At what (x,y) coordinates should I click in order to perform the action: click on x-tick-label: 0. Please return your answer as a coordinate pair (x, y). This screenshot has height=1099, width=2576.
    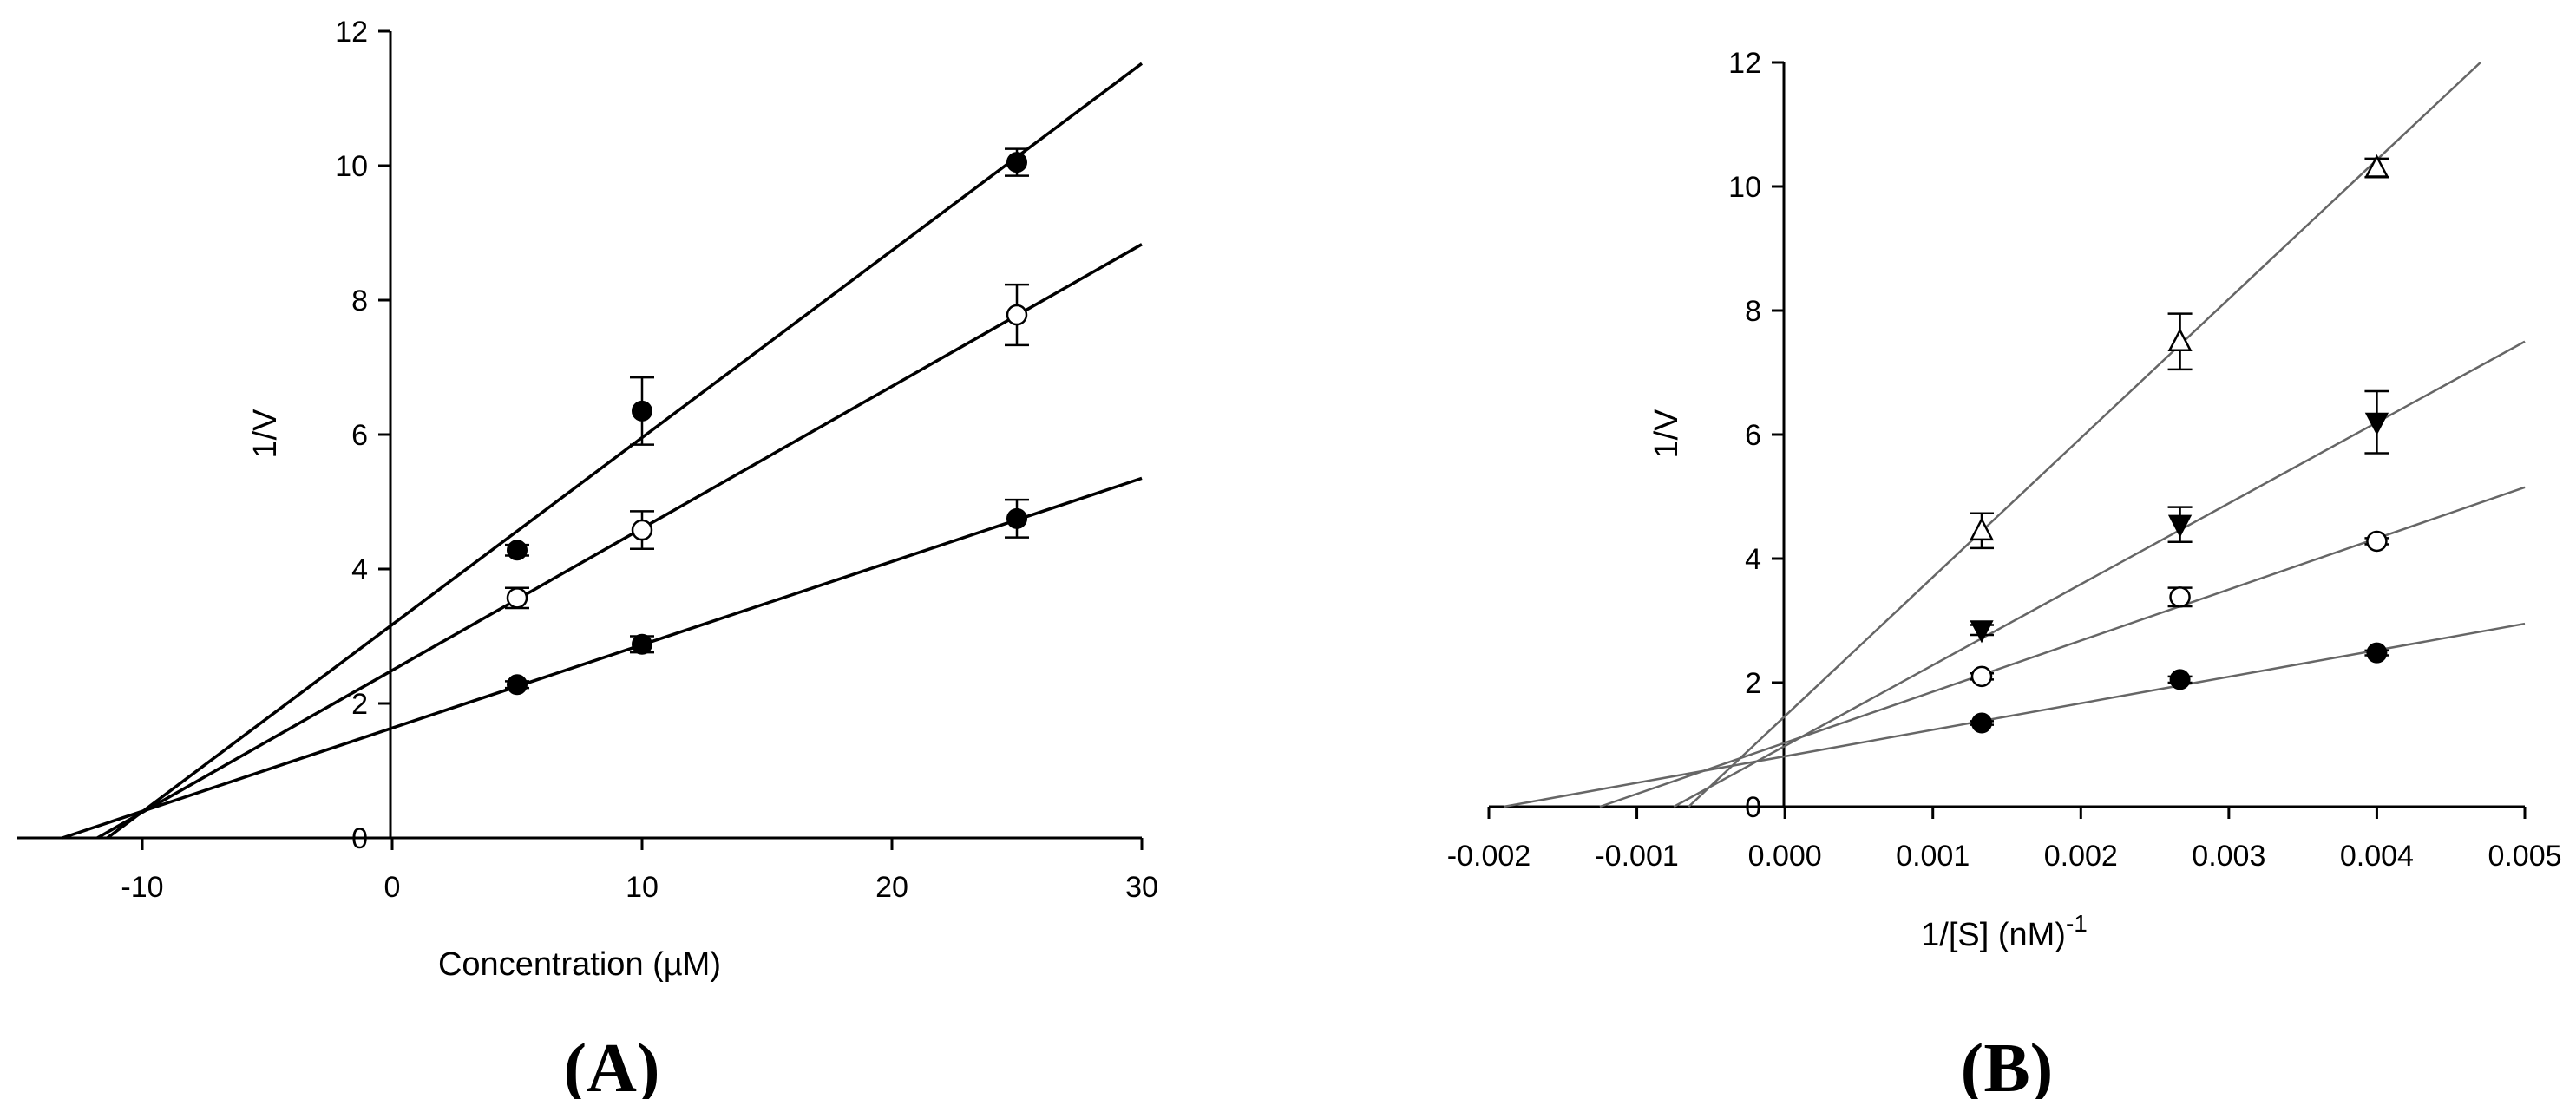
    Looking at the image, I should click on (392, 887).